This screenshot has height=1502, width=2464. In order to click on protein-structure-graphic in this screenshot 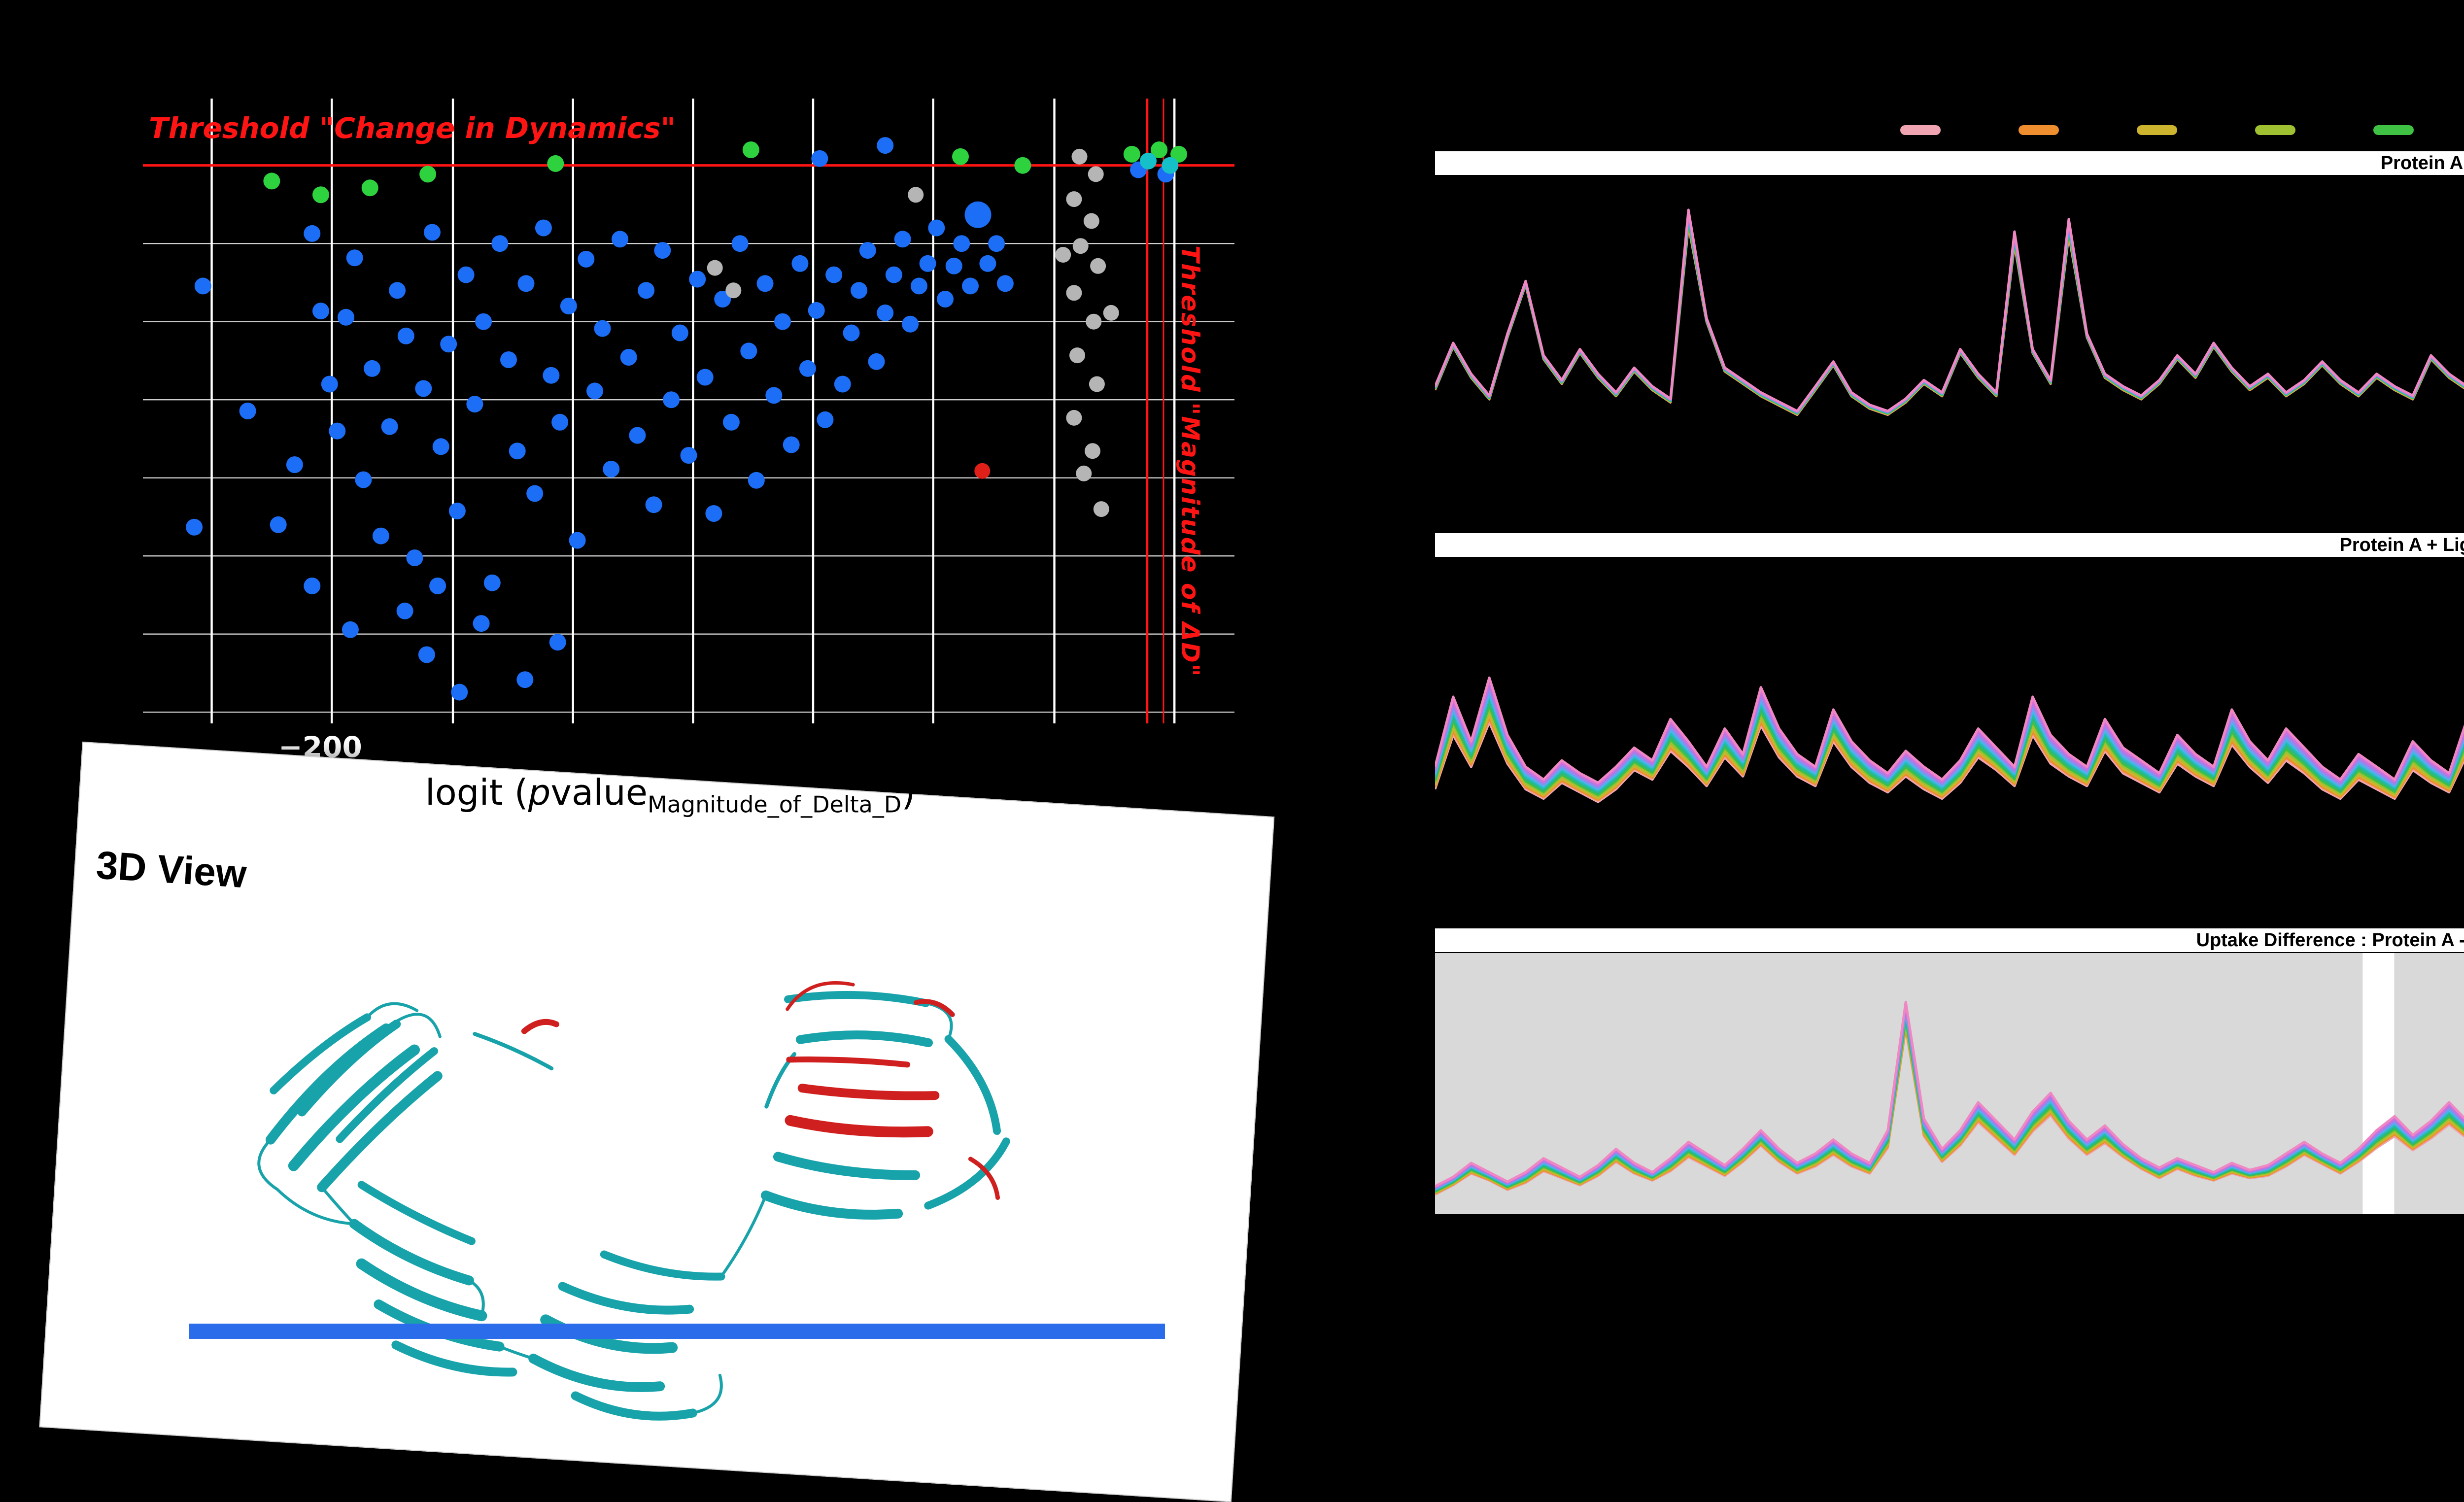, I will do `click(643, 1185)`.